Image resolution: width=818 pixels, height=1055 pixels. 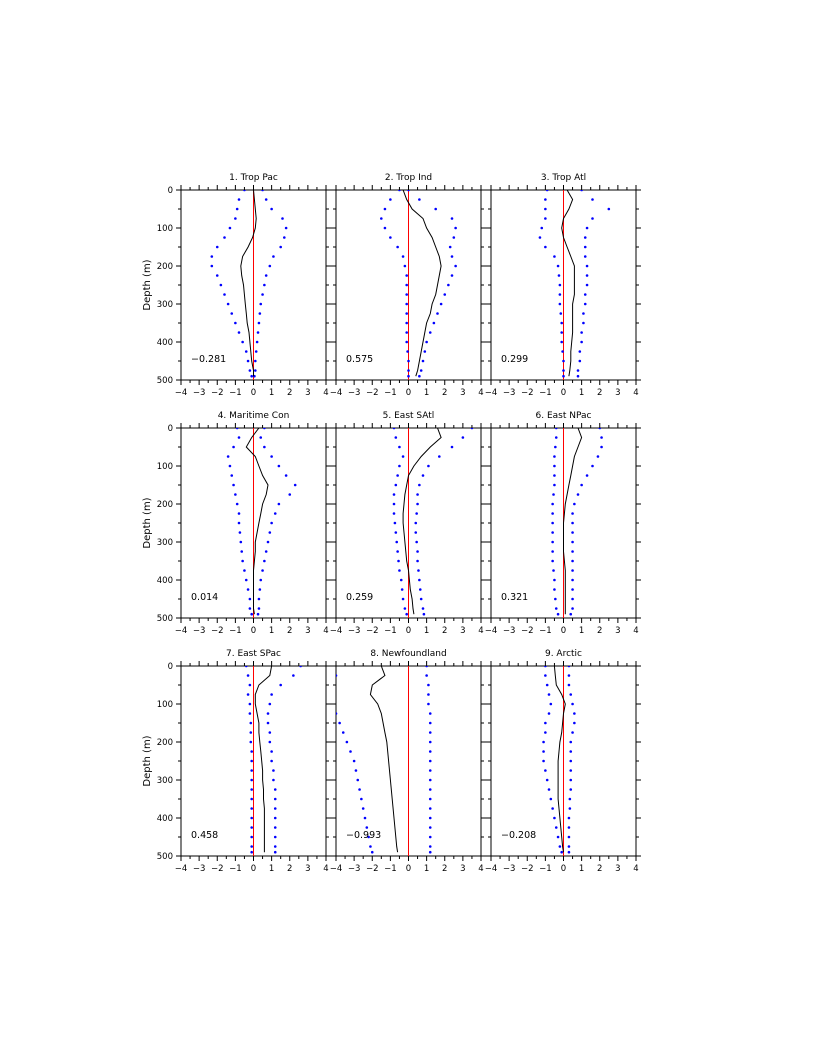 What do you see at coordinates (165, 619) in the screenshot?
I see `y-tick-label: 500` at bounding box center [165, 619].